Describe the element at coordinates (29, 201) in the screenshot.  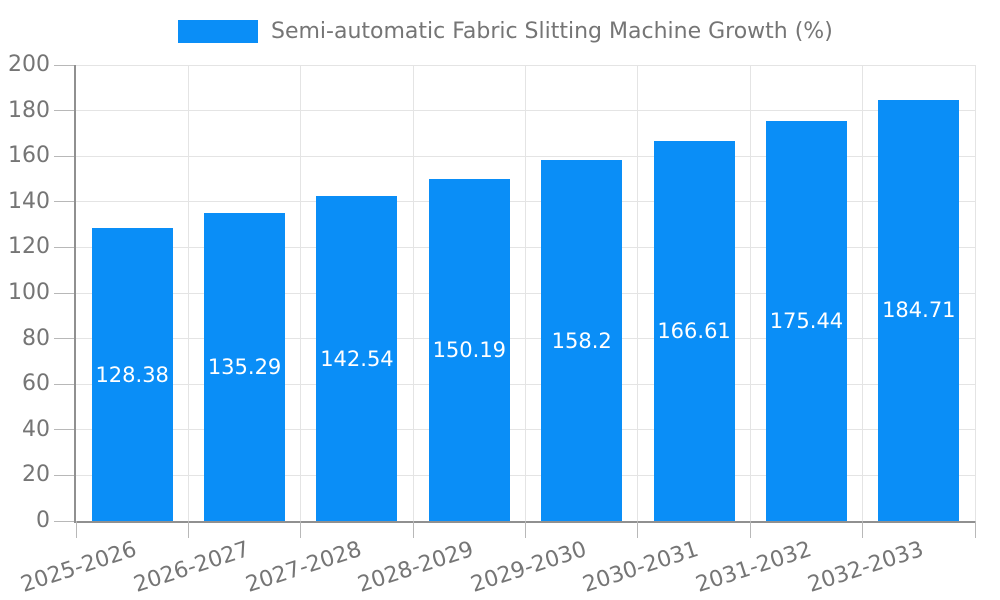
I see `y-axis-label: 140` at that location.